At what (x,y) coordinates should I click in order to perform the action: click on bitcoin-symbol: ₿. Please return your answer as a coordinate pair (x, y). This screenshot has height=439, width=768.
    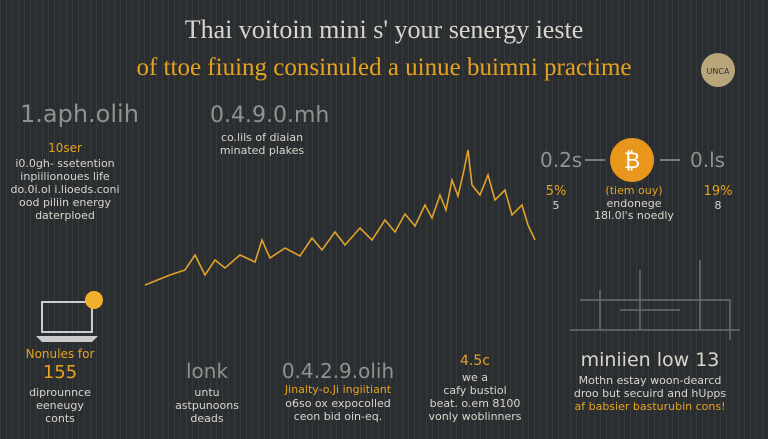
    Looking at the image, I should click on (632, 161).